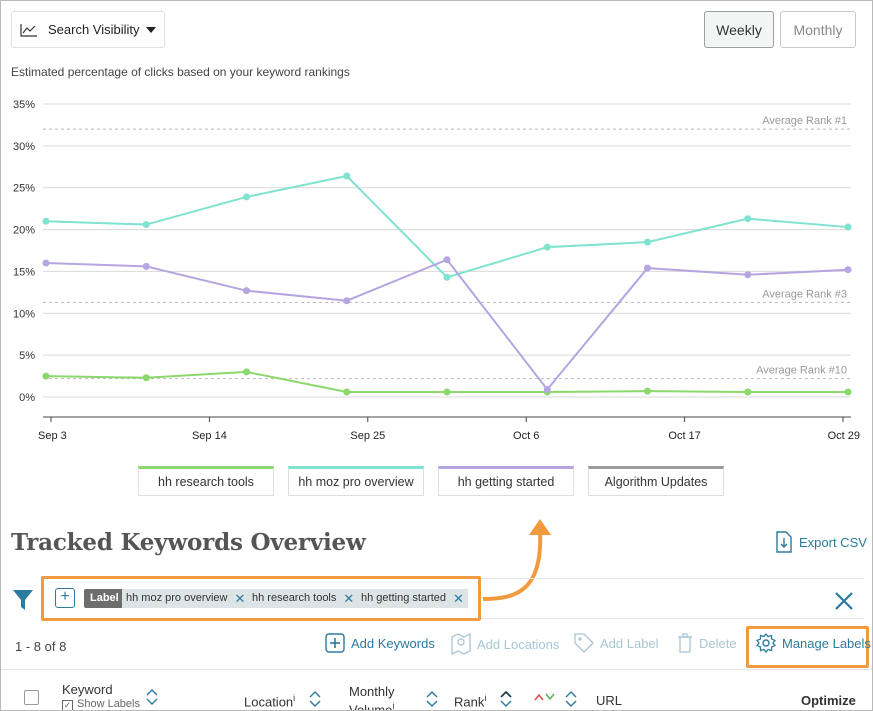 The width and height of the screenshot is (873, 711). What do you see at coordinates (27, 356) in the screenshot?
I see `y-tick-label: 5%` at bounding box center [27, 356].